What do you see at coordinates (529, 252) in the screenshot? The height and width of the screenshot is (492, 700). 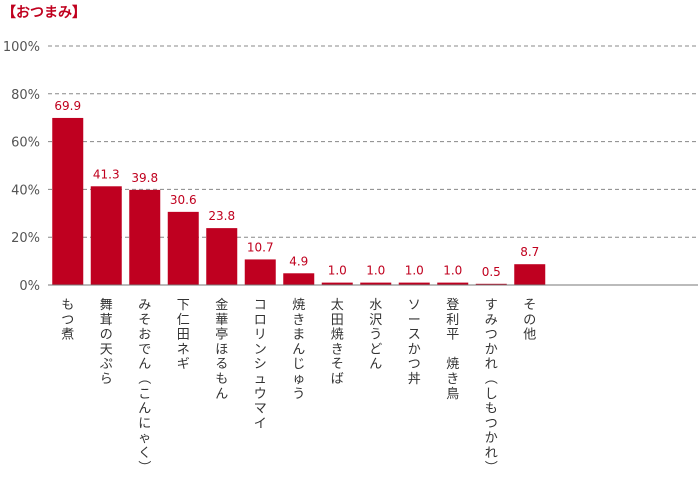 I see `data-label: 8.7` at bounding box center [529, 252].